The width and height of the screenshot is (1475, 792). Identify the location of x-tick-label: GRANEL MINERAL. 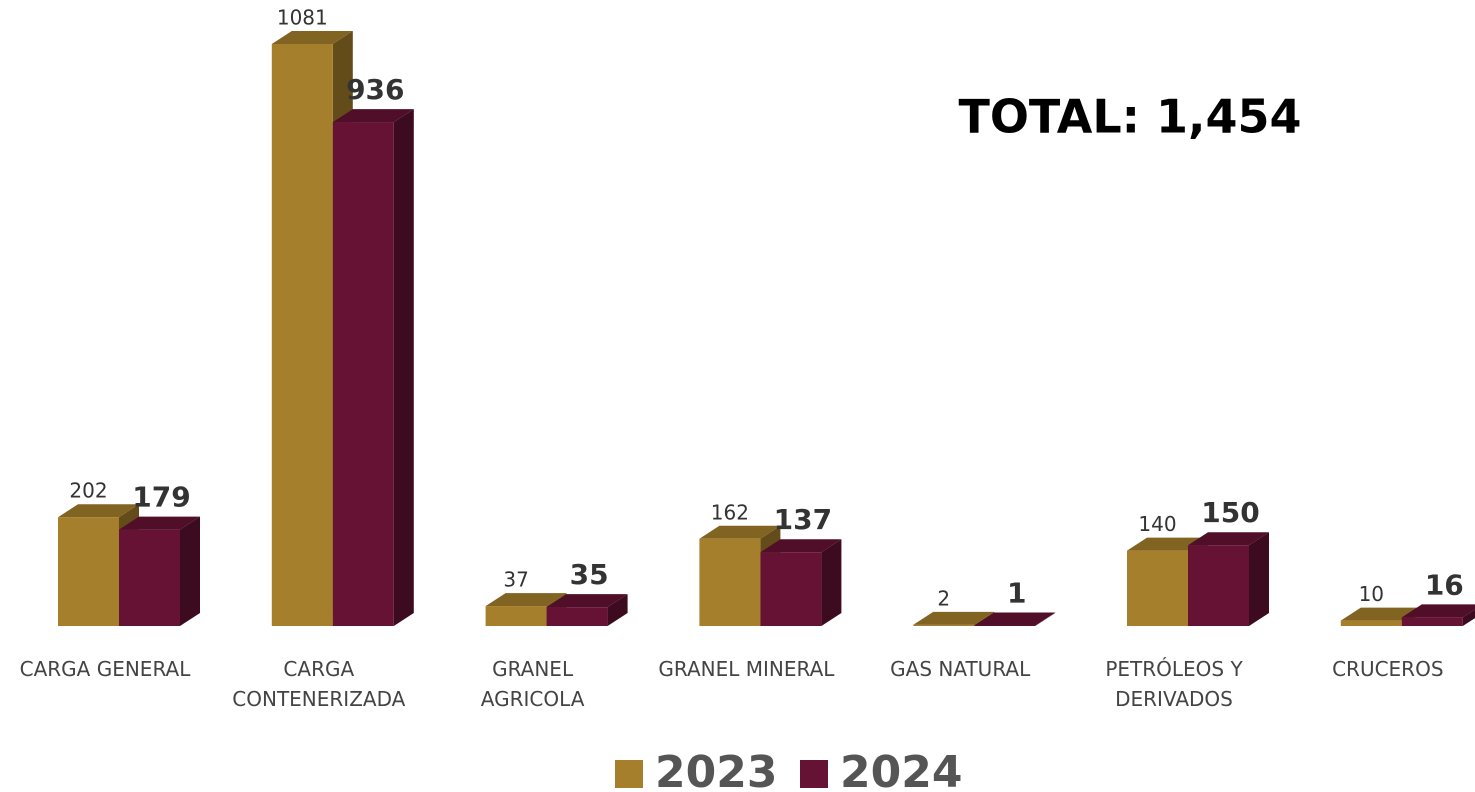
(746, 669).